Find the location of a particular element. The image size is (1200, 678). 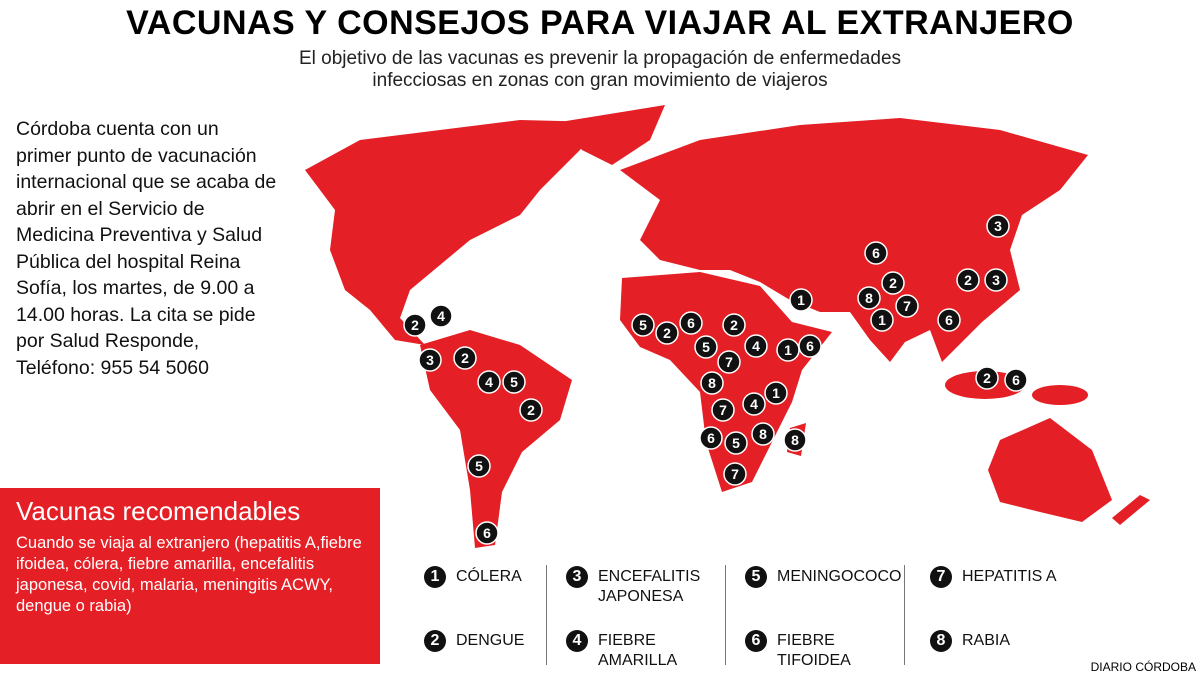

legend-label: FIEBRE AMARILLA is located at coordinates (638, 650).